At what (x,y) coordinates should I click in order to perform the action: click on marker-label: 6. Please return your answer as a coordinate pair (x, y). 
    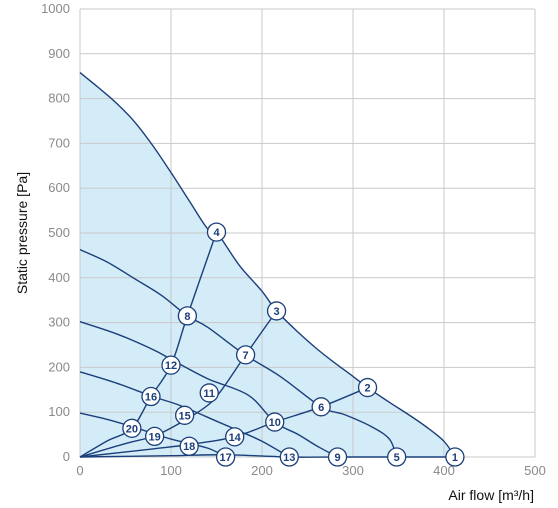
    Looking at the image, I should click on (321, 408).